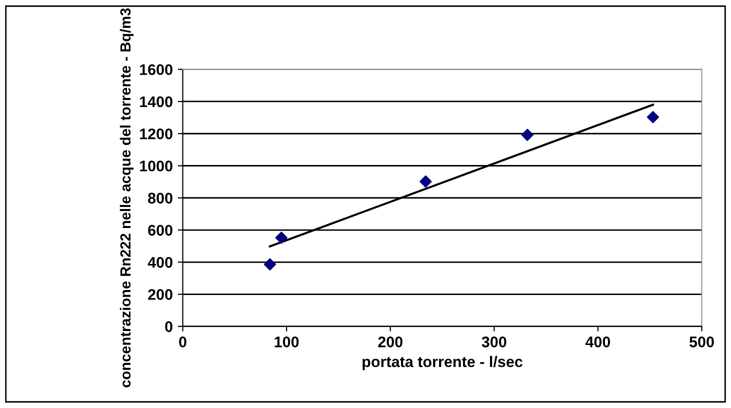  Describe the element at coordinates (442, 363) in the screenshot. I see `x-axis-title: portata torrente - l/sec` at that location.